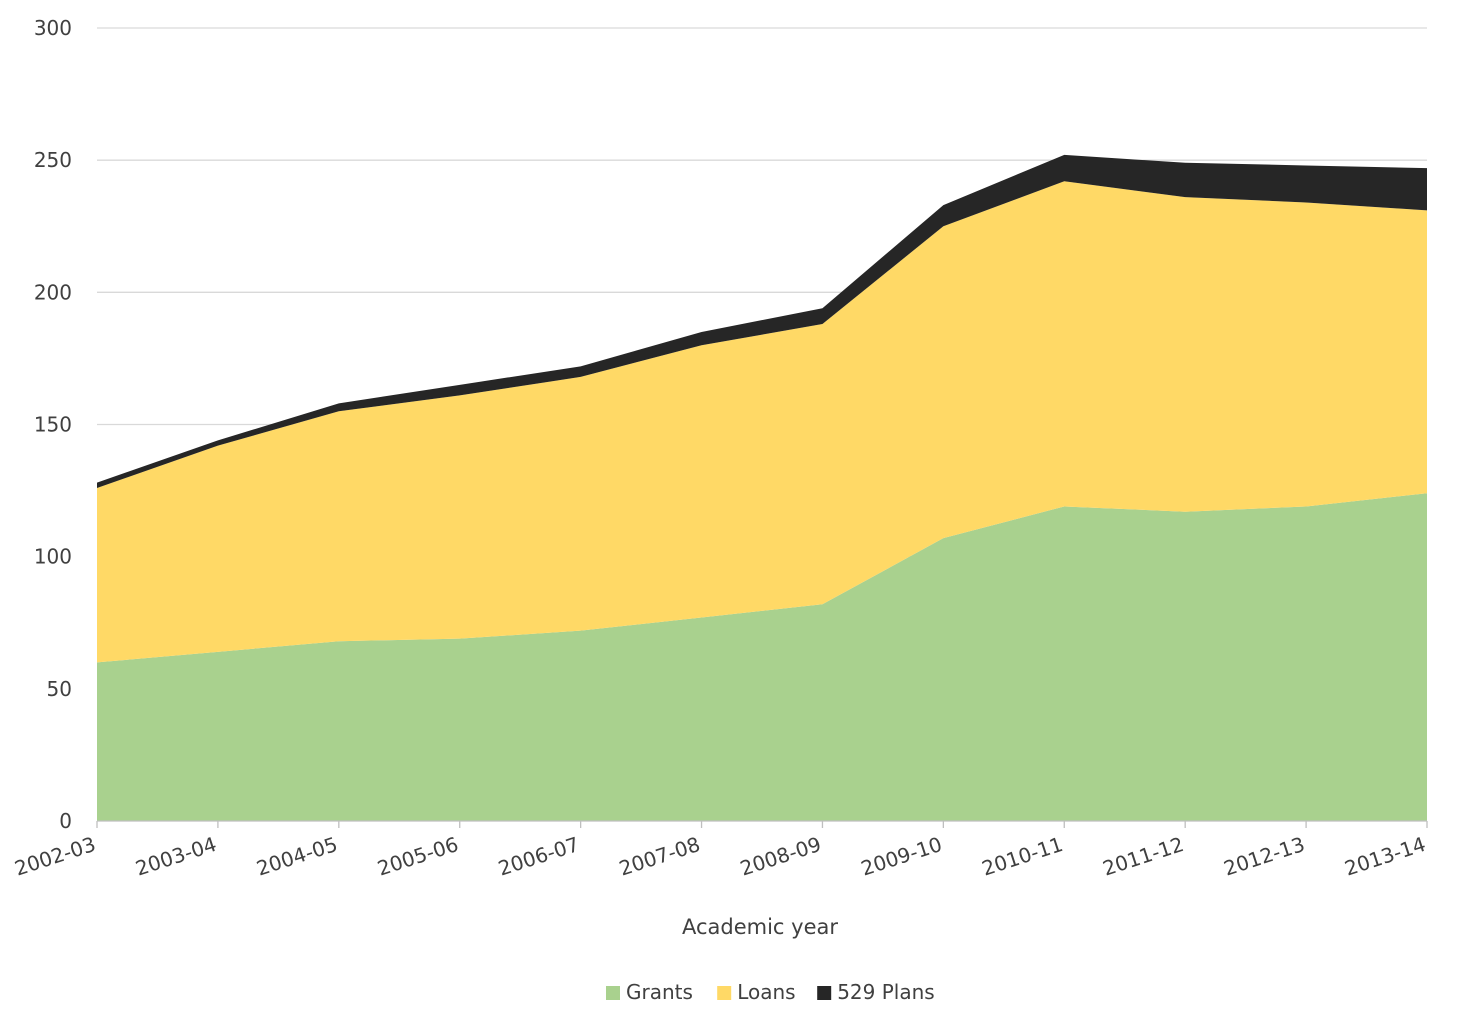 The height and width of the screenshot is (1025, 1468). I want to click on x-tick-label: 2005-06, so click(417, 856).